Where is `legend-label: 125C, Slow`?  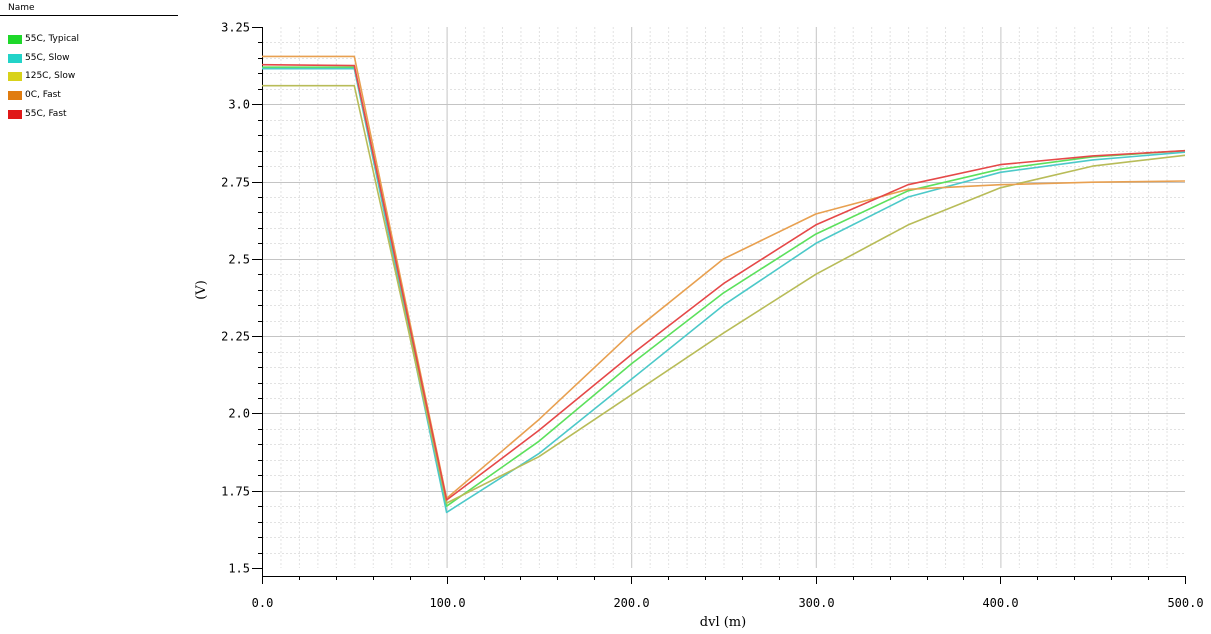 legend-label: 125C, Slow is located at coordinates (50, 76).